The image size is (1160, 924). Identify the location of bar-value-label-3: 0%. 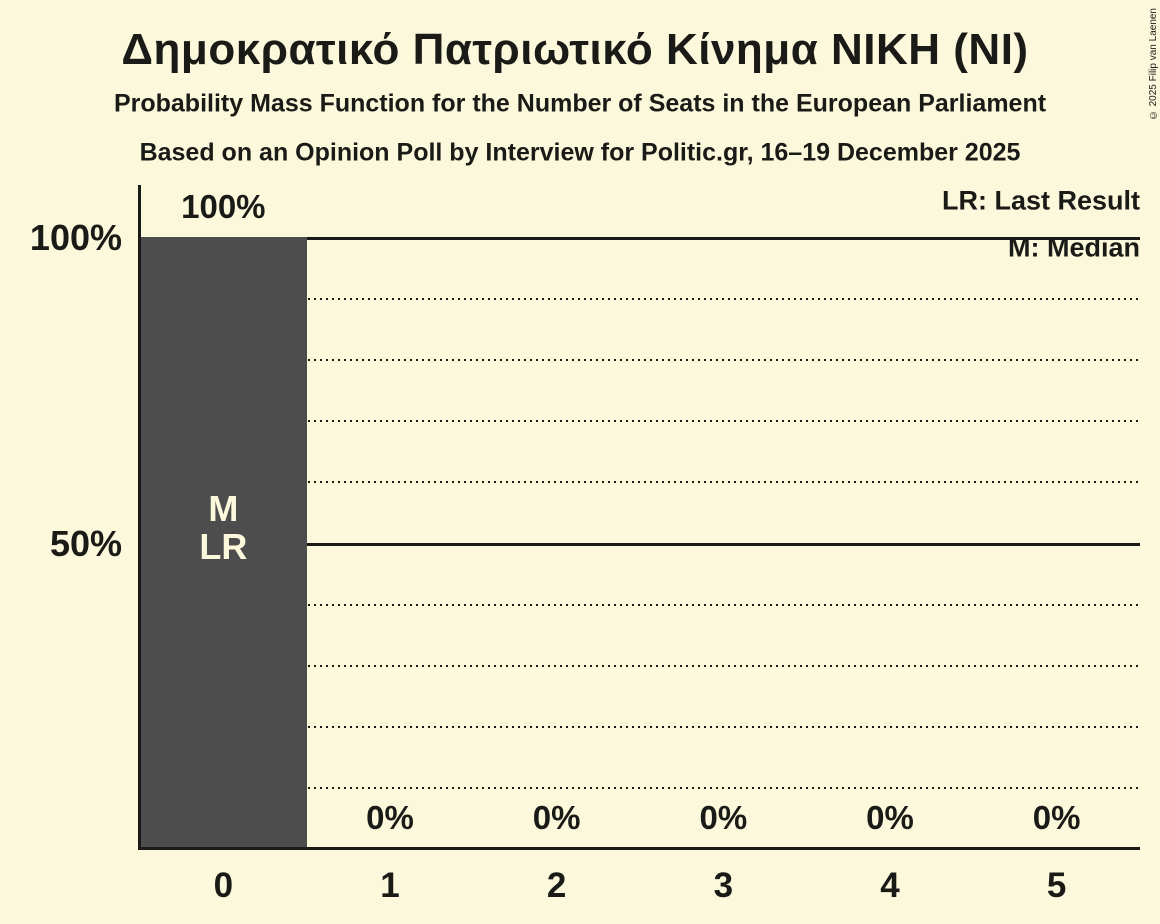
(723, 817).